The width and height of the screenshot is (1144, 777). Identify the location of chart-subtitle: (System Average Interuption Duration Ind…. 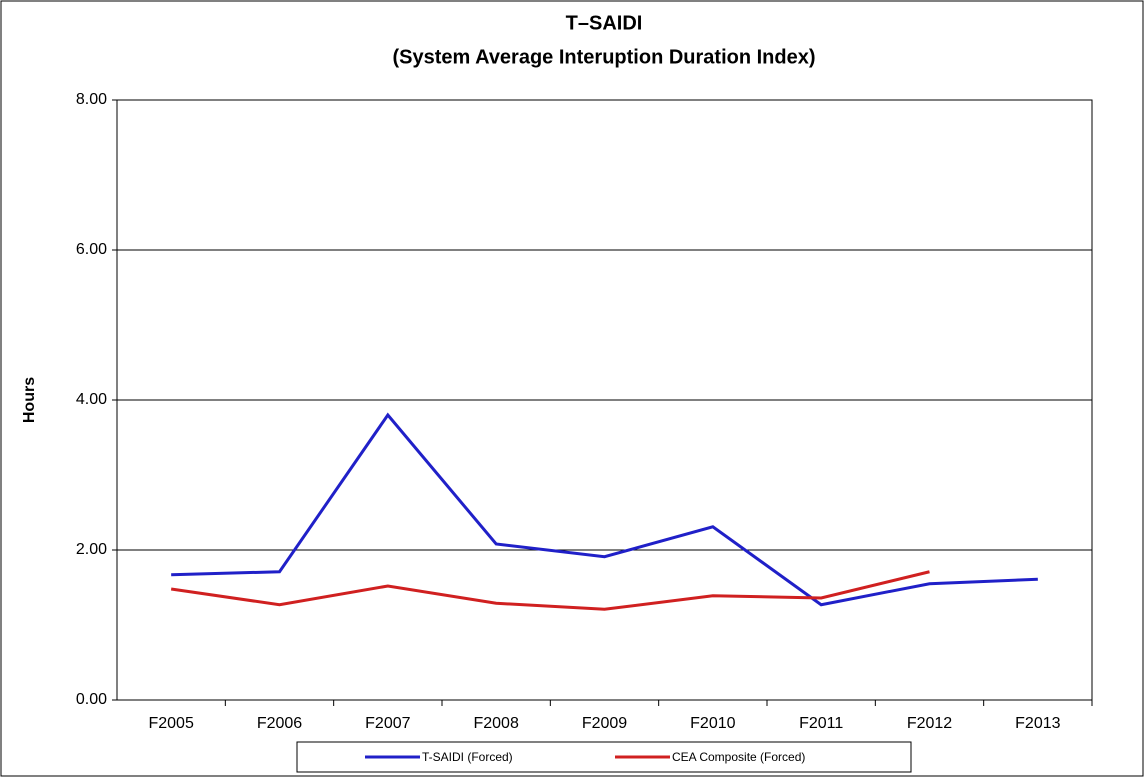
(603, 57).